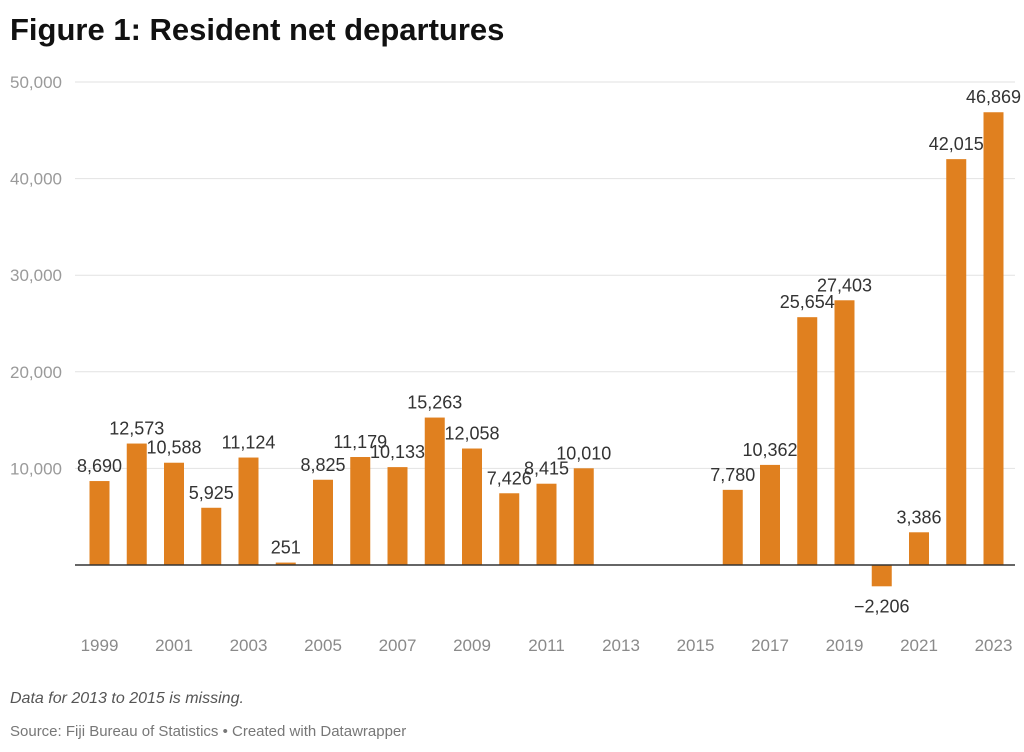 The image size is (1024, 752). Describe the element at coordinates (769, 450) in the screenshot. I see `data-label-2017: 10,362` at that location.